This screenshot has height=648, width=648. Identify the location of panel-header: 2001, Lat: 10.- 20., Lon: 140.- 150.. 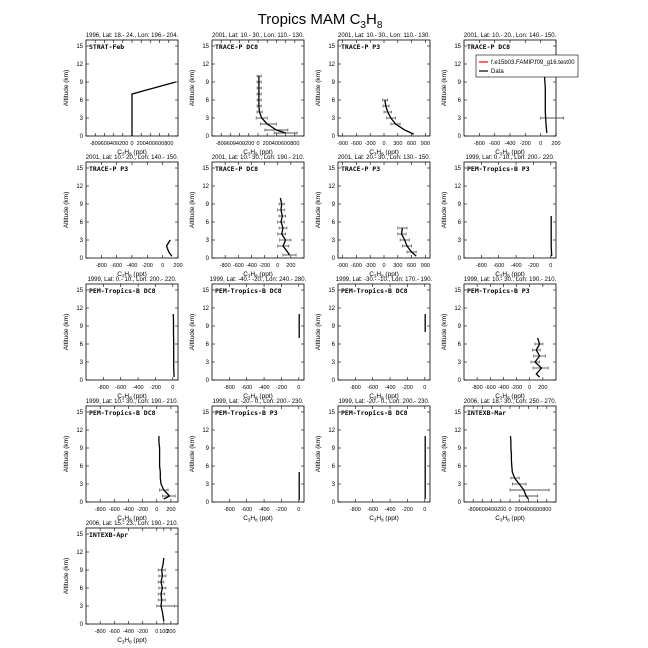
(510, 36).